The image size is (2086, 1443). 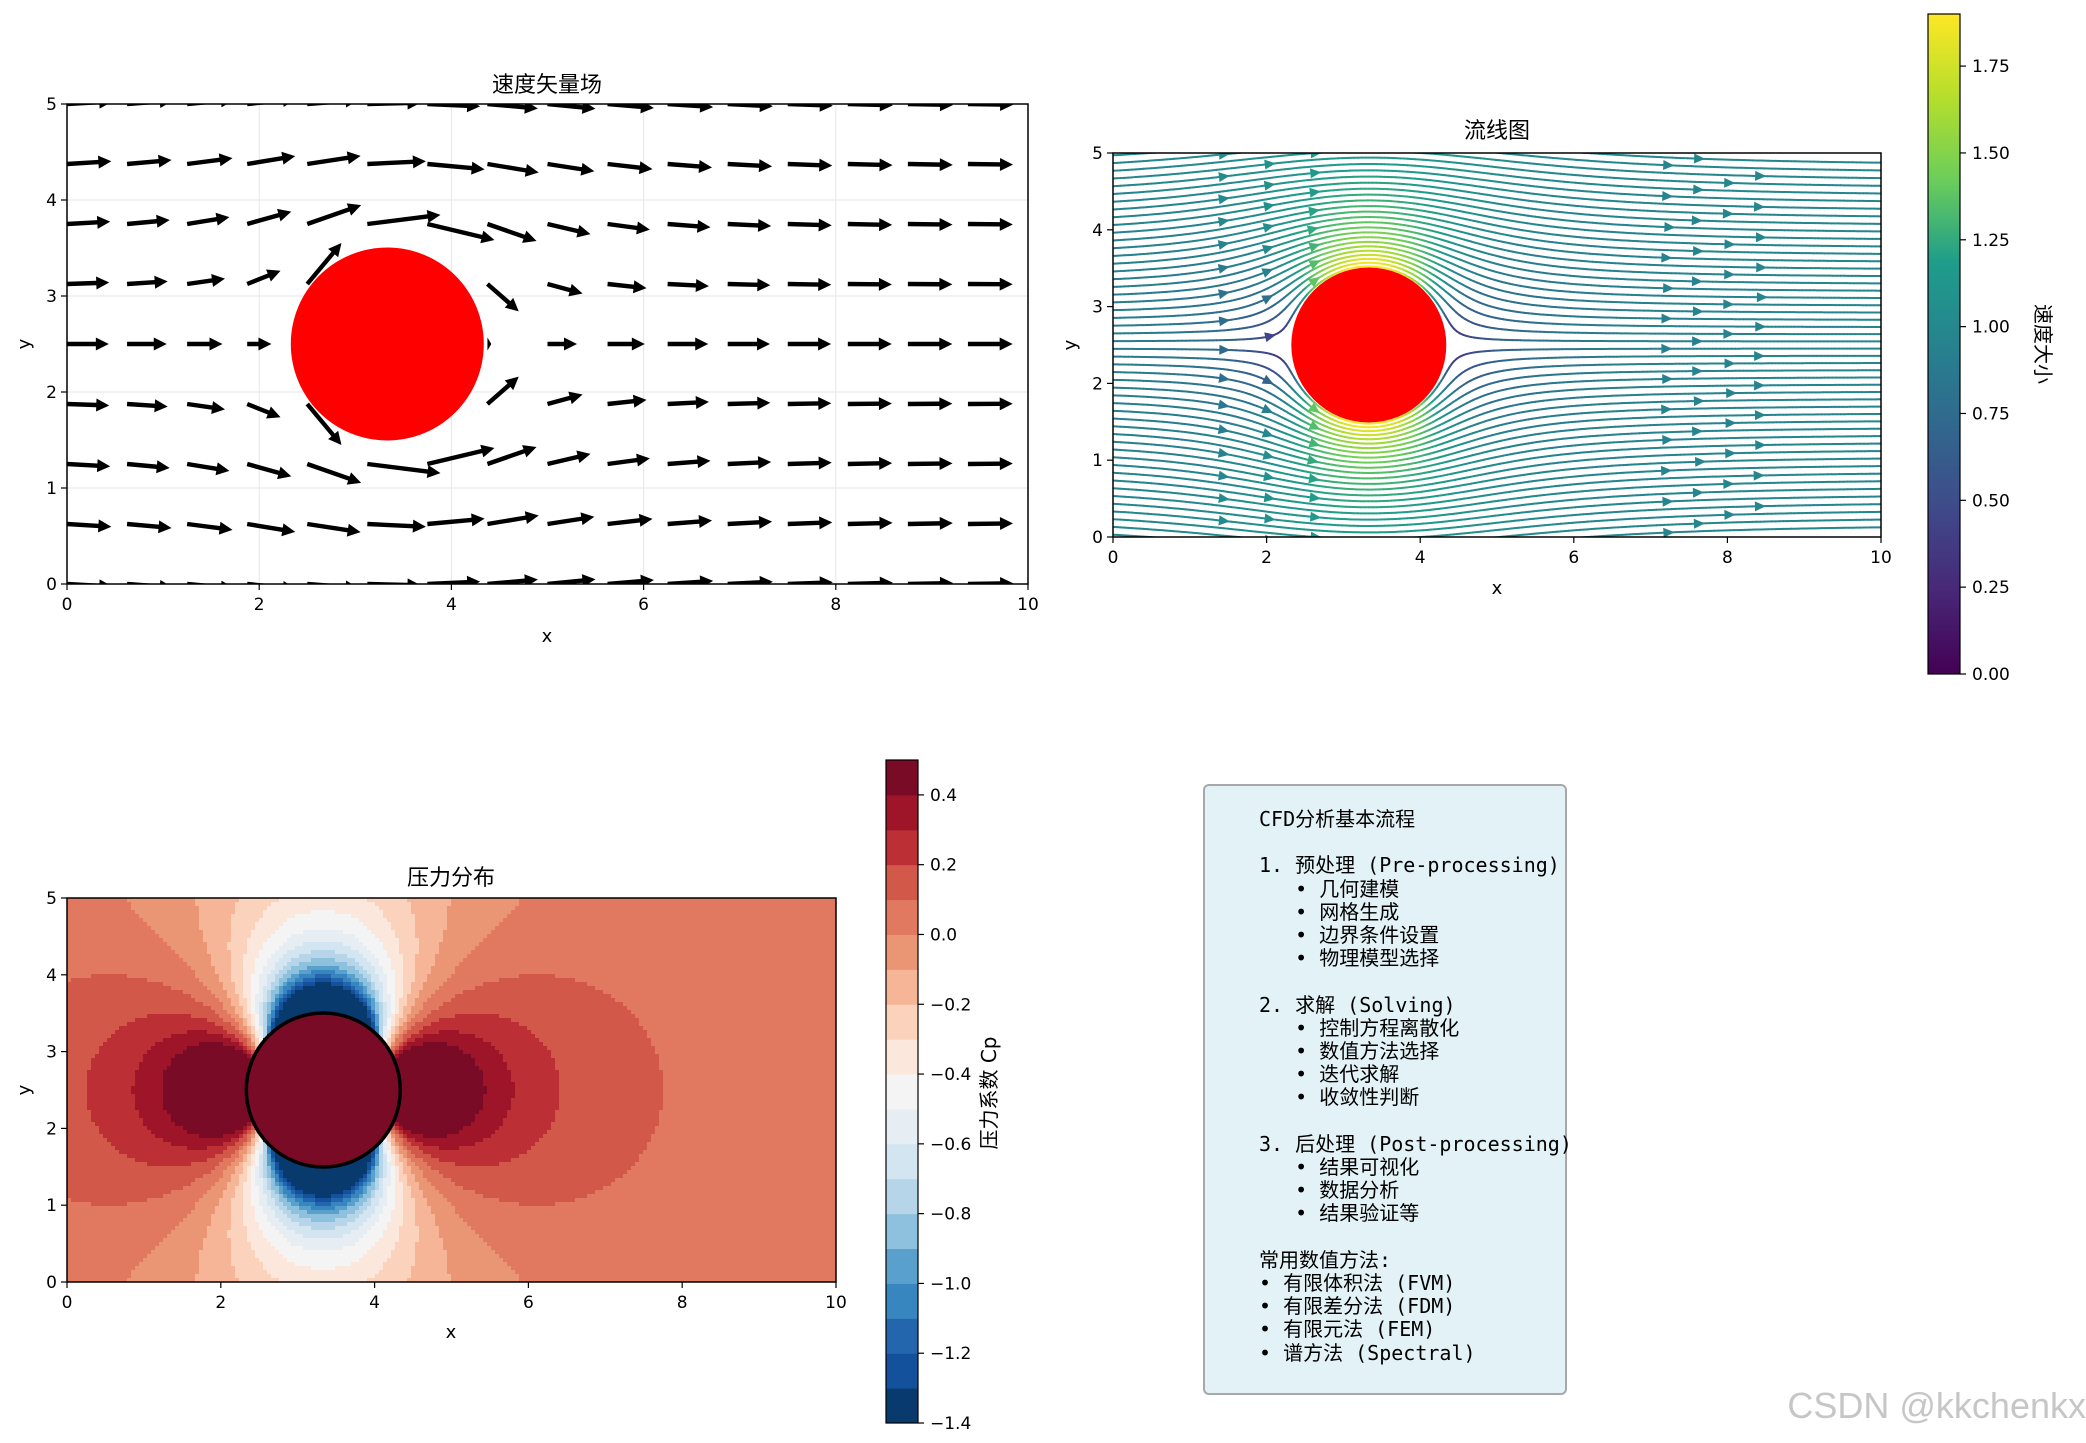 What do you see at coordinates (1497, 351) in the screenshot?
I see `streamlines` at bounding box center [1497, 351].